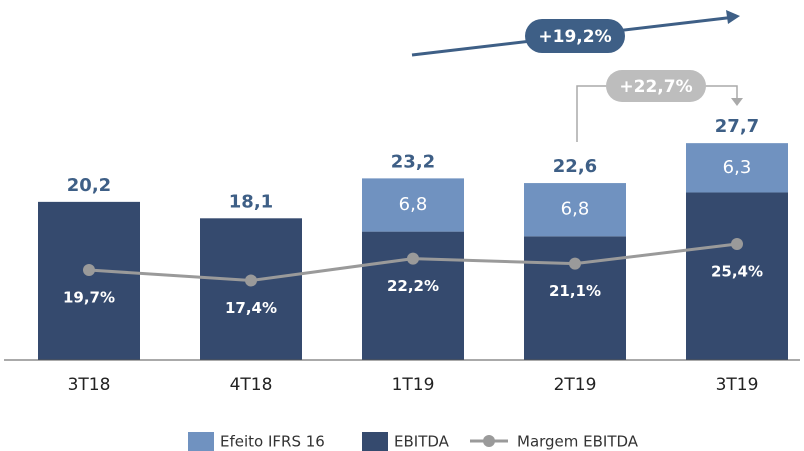 The width and height of the screenshot is (804, 451). Describe the element at coordinates (489, 441) in the screenshot. I see `legend-marker` at that location.